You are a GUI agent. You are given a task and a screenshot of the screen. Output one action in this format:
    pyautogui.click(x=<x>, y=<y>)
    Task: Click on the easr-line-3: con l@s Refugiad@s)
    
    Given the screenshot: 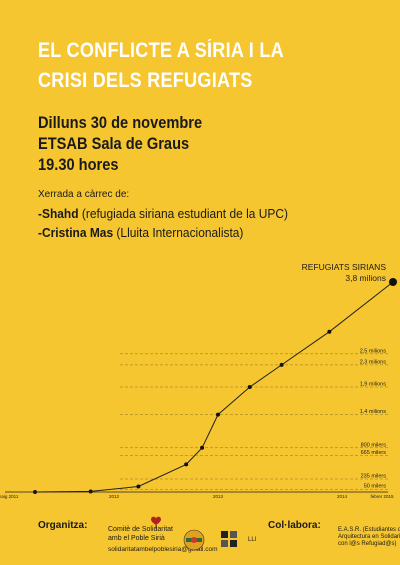 What is the action you would take?
    pyautogui.click(x=367, y=544)
    